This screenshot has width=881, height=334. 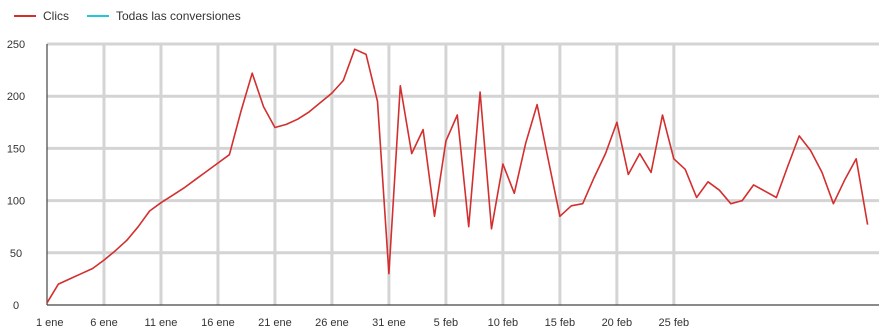 I want to click on x-tick-label: 5 feb, so click(x=446, y=323).